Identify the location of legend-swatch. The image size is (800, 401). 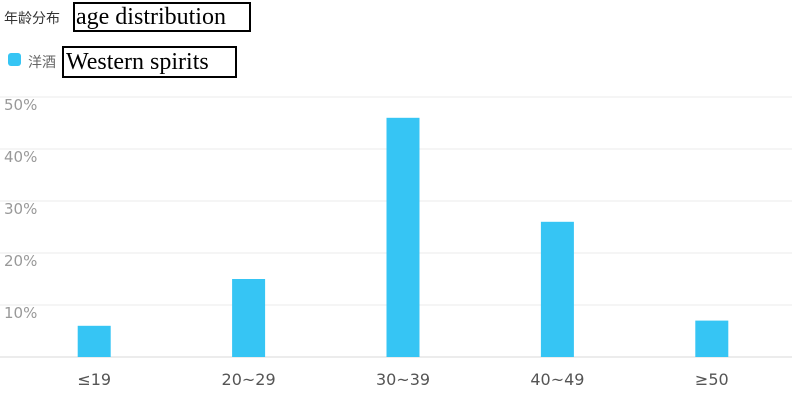
(14, 59).